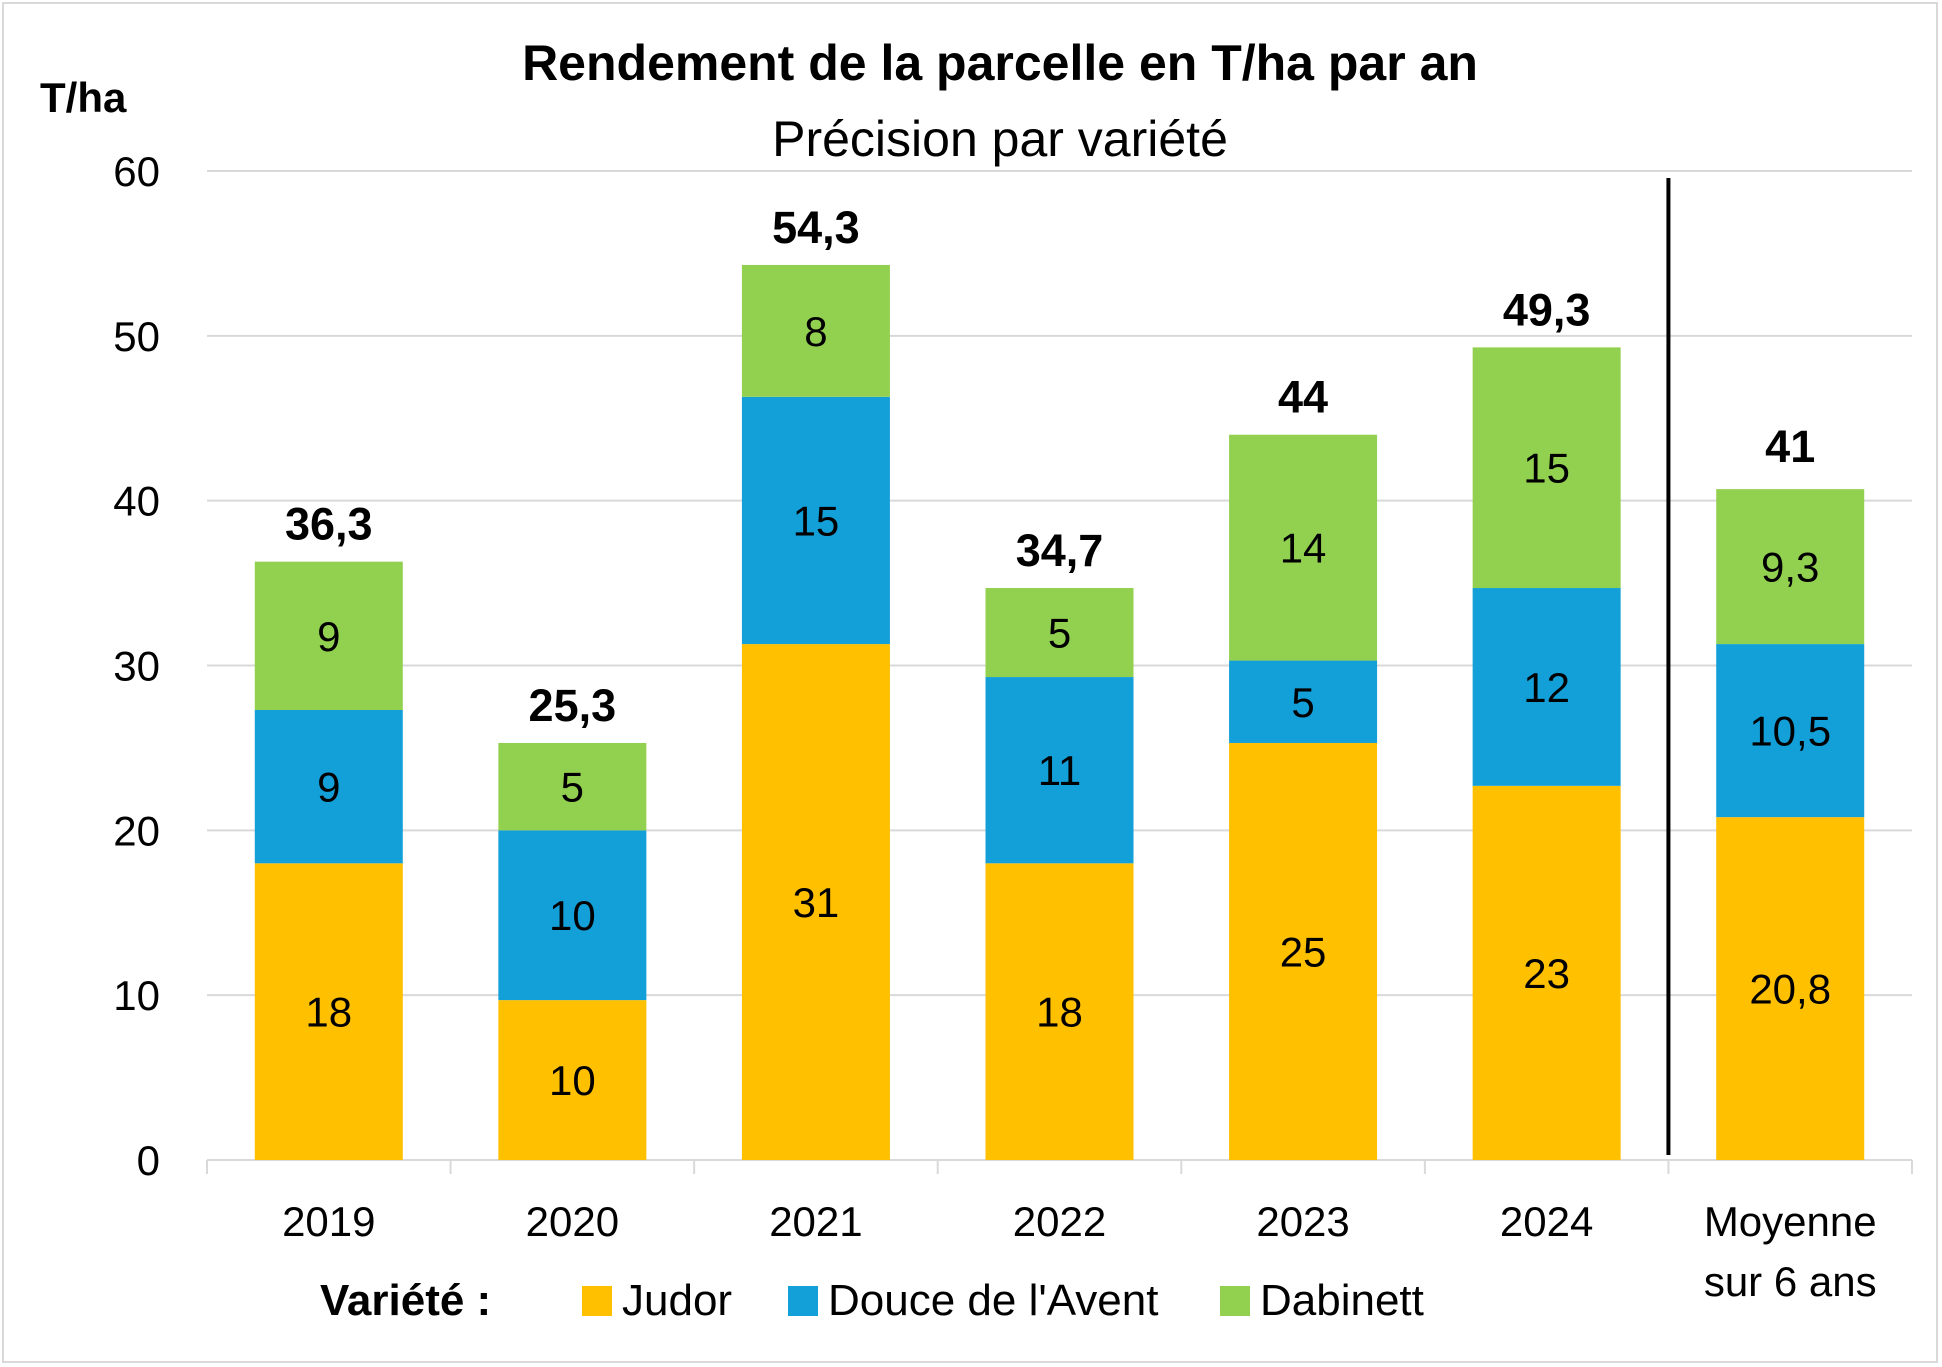 This screenshot has width=1942, height=1367. Describe the element at coordinates (677, 1300) in the screenshot. I see `legend-label-judor: Judor` at that location.